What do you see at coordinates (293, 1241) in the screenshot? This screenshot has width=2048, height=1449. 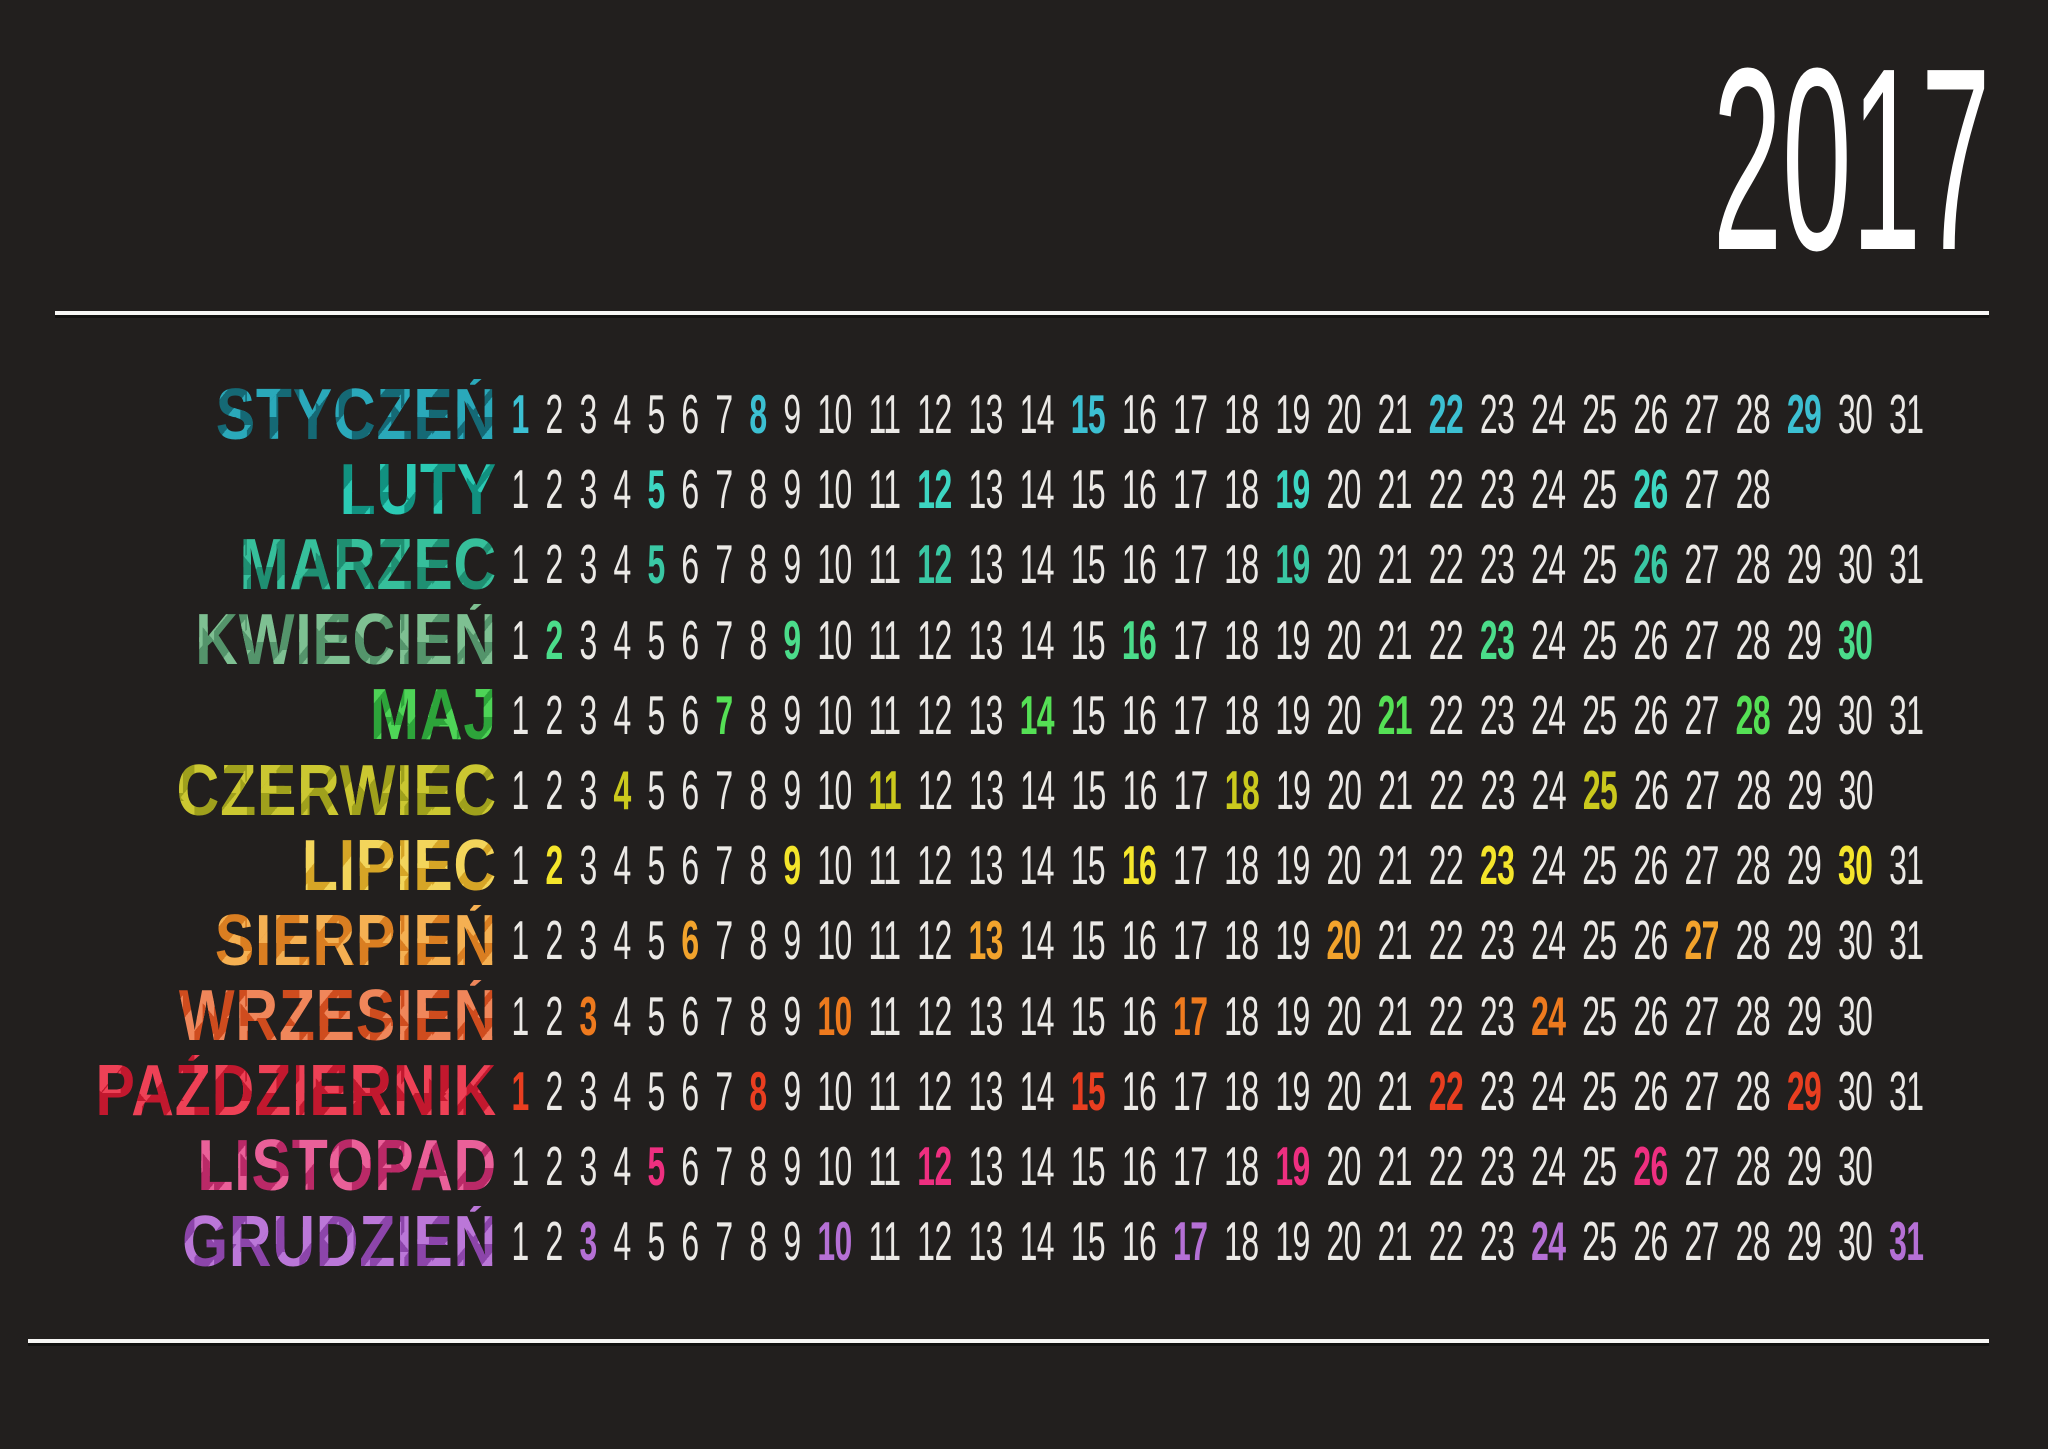 I see `month-name-label: GRUDZIEŃ` at bounding box center [293, 1241].